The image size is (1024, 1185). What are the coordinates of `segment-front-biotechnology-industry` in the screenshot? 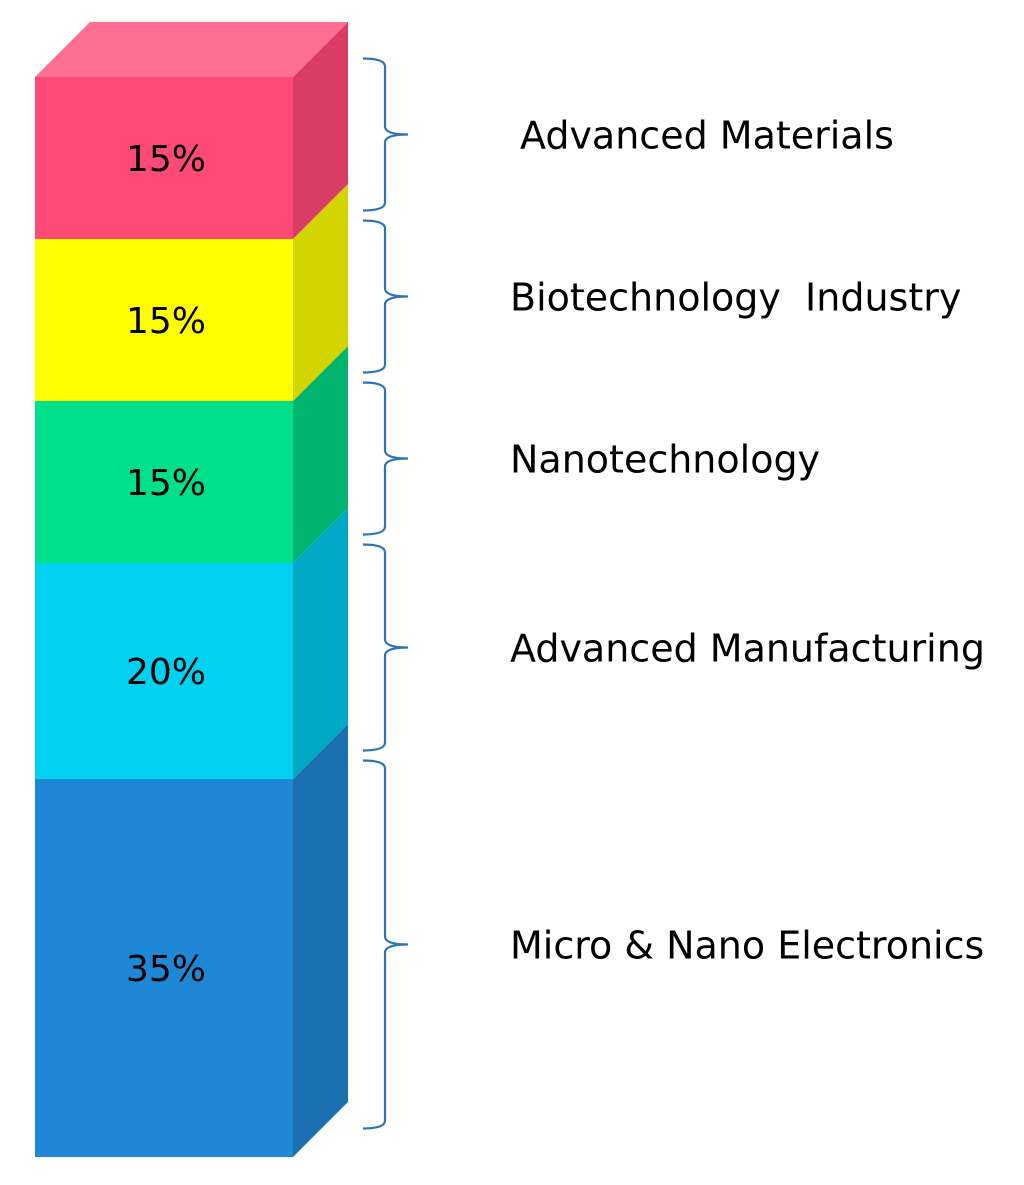 It's located at (164, 320).